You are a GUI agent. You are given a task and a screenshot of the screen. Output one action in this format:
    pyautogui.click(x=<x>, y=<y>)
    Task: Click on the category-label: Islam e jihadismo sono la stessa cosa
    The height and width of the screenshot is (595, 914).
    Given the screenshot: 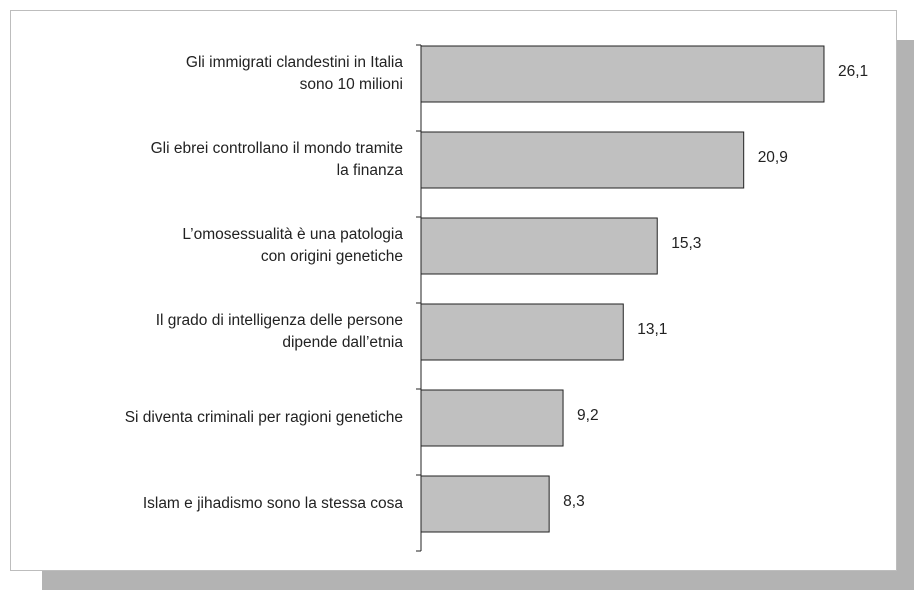 What is the action you would take?
    pyautogui.click(x=273, y=503)
    